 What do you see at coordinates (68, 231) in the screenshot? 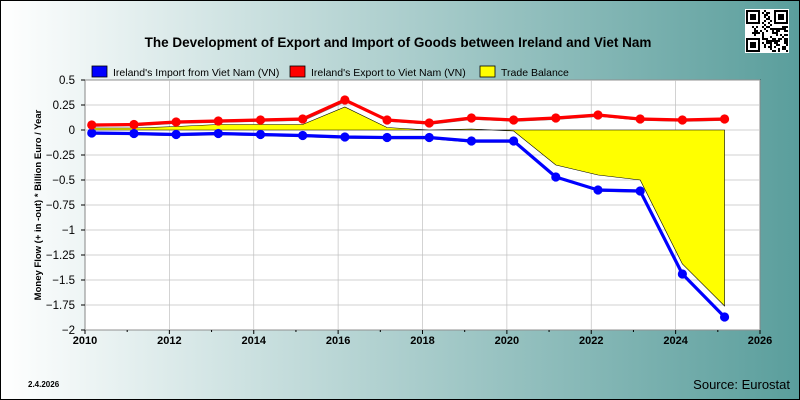
I see `y-tick-label: −1` at bounding box center [68, 231].